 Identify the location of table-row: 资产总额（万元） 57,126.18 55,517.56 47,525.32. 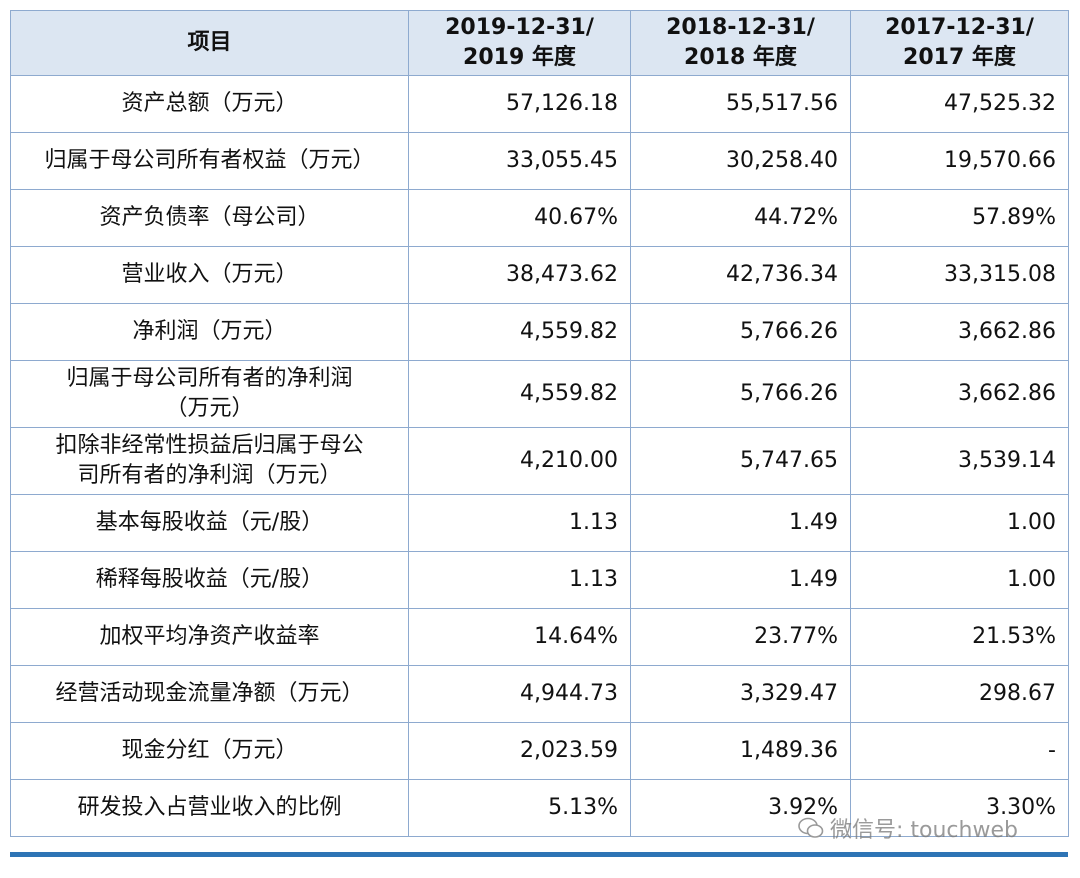
(539, 104).